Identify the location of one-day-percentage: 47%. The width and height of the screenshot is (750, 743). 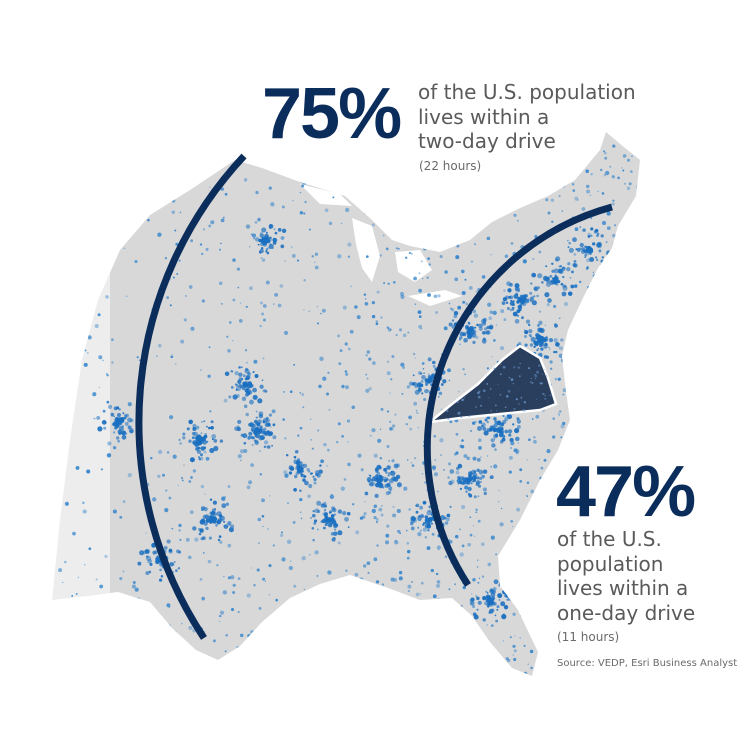
(626, 492).